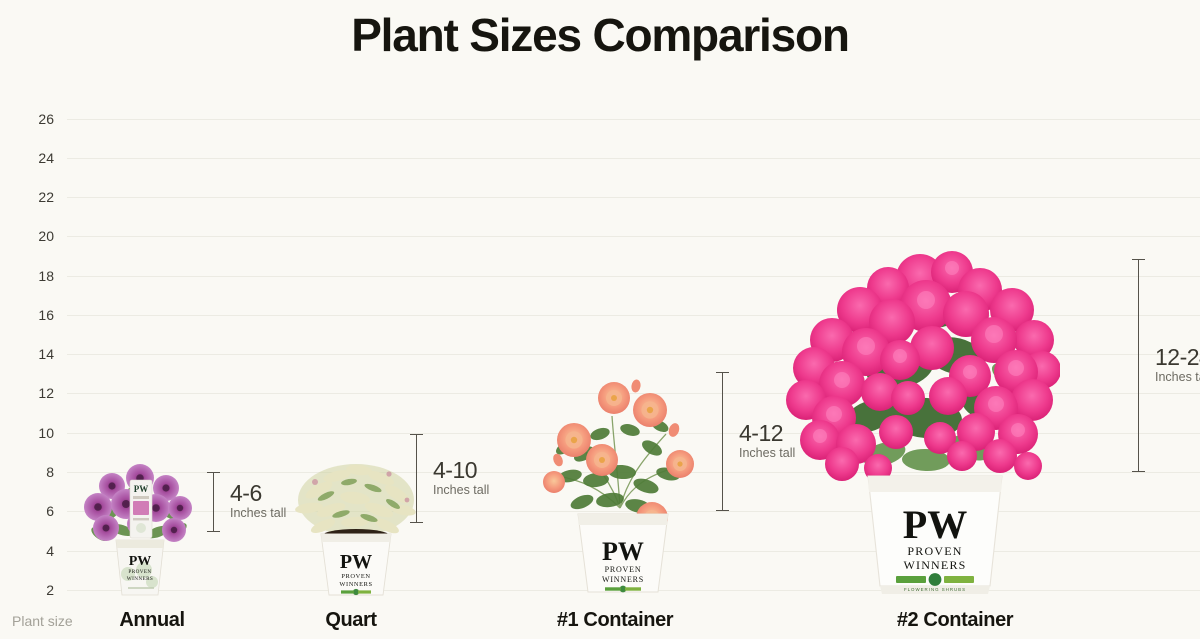  What do you see at coordinates (356, 524) in the screenshot?
I see `plant-image-quart: PW PROVEN WINNERS` at bounding box center [356, 524].